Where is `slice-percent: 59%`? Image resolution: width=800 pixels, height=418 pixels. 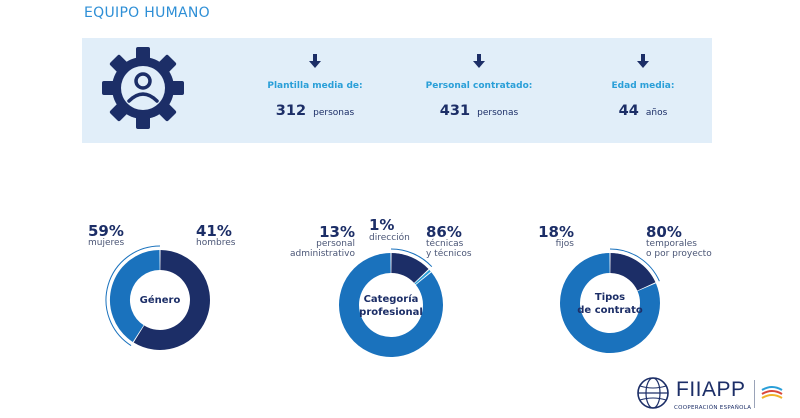
slice-percent: 59% is located at coordinates (106, 231).